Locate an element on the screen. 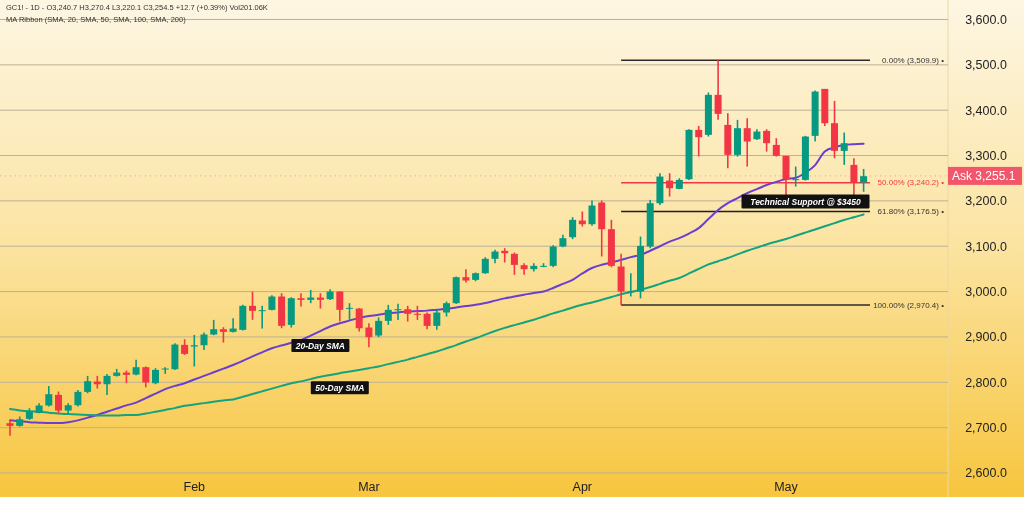  annotation: Technical Support @ $3450 is located at coordinates (806, 201).